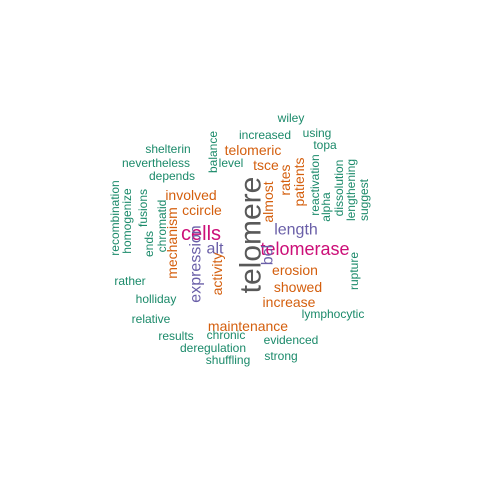 Image resolution: width=480 pixels, height=480 pixels. I want to click on word-recombination: recombination, so click(115, 217).